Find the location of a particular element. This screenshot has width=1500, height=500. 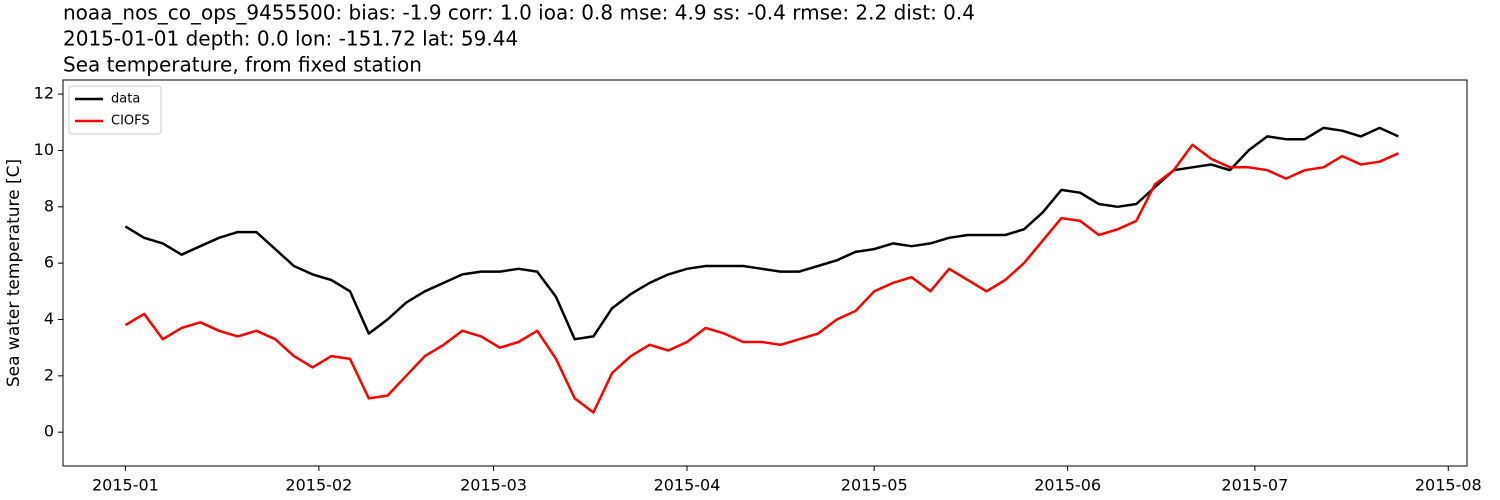

y-tick-label: 8 is located at coordinates (49, 205).